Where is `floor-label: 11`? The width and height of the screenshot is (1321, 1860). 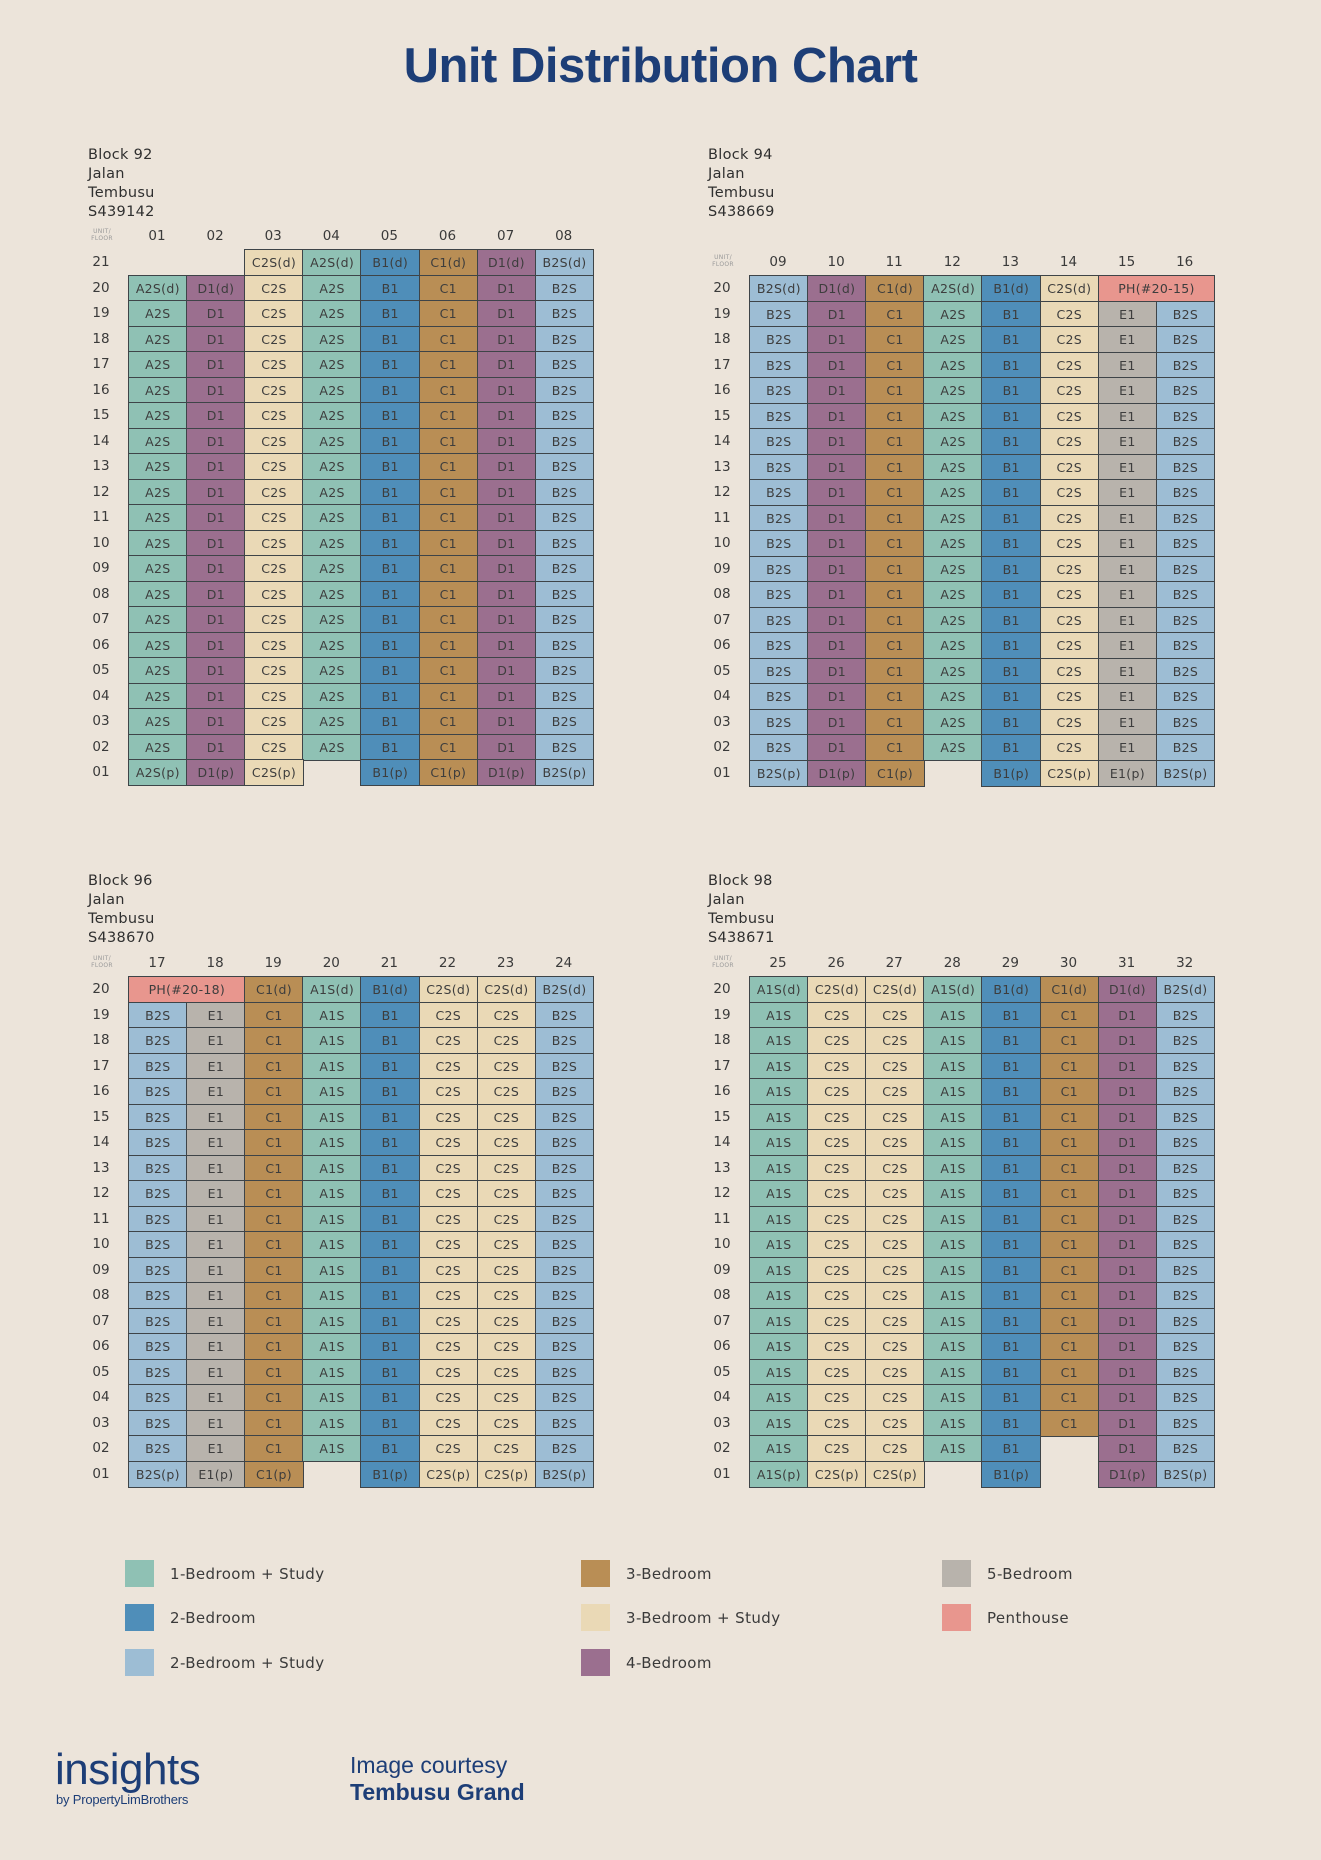
floor-label: 11 is located at coordinates (101, 517).